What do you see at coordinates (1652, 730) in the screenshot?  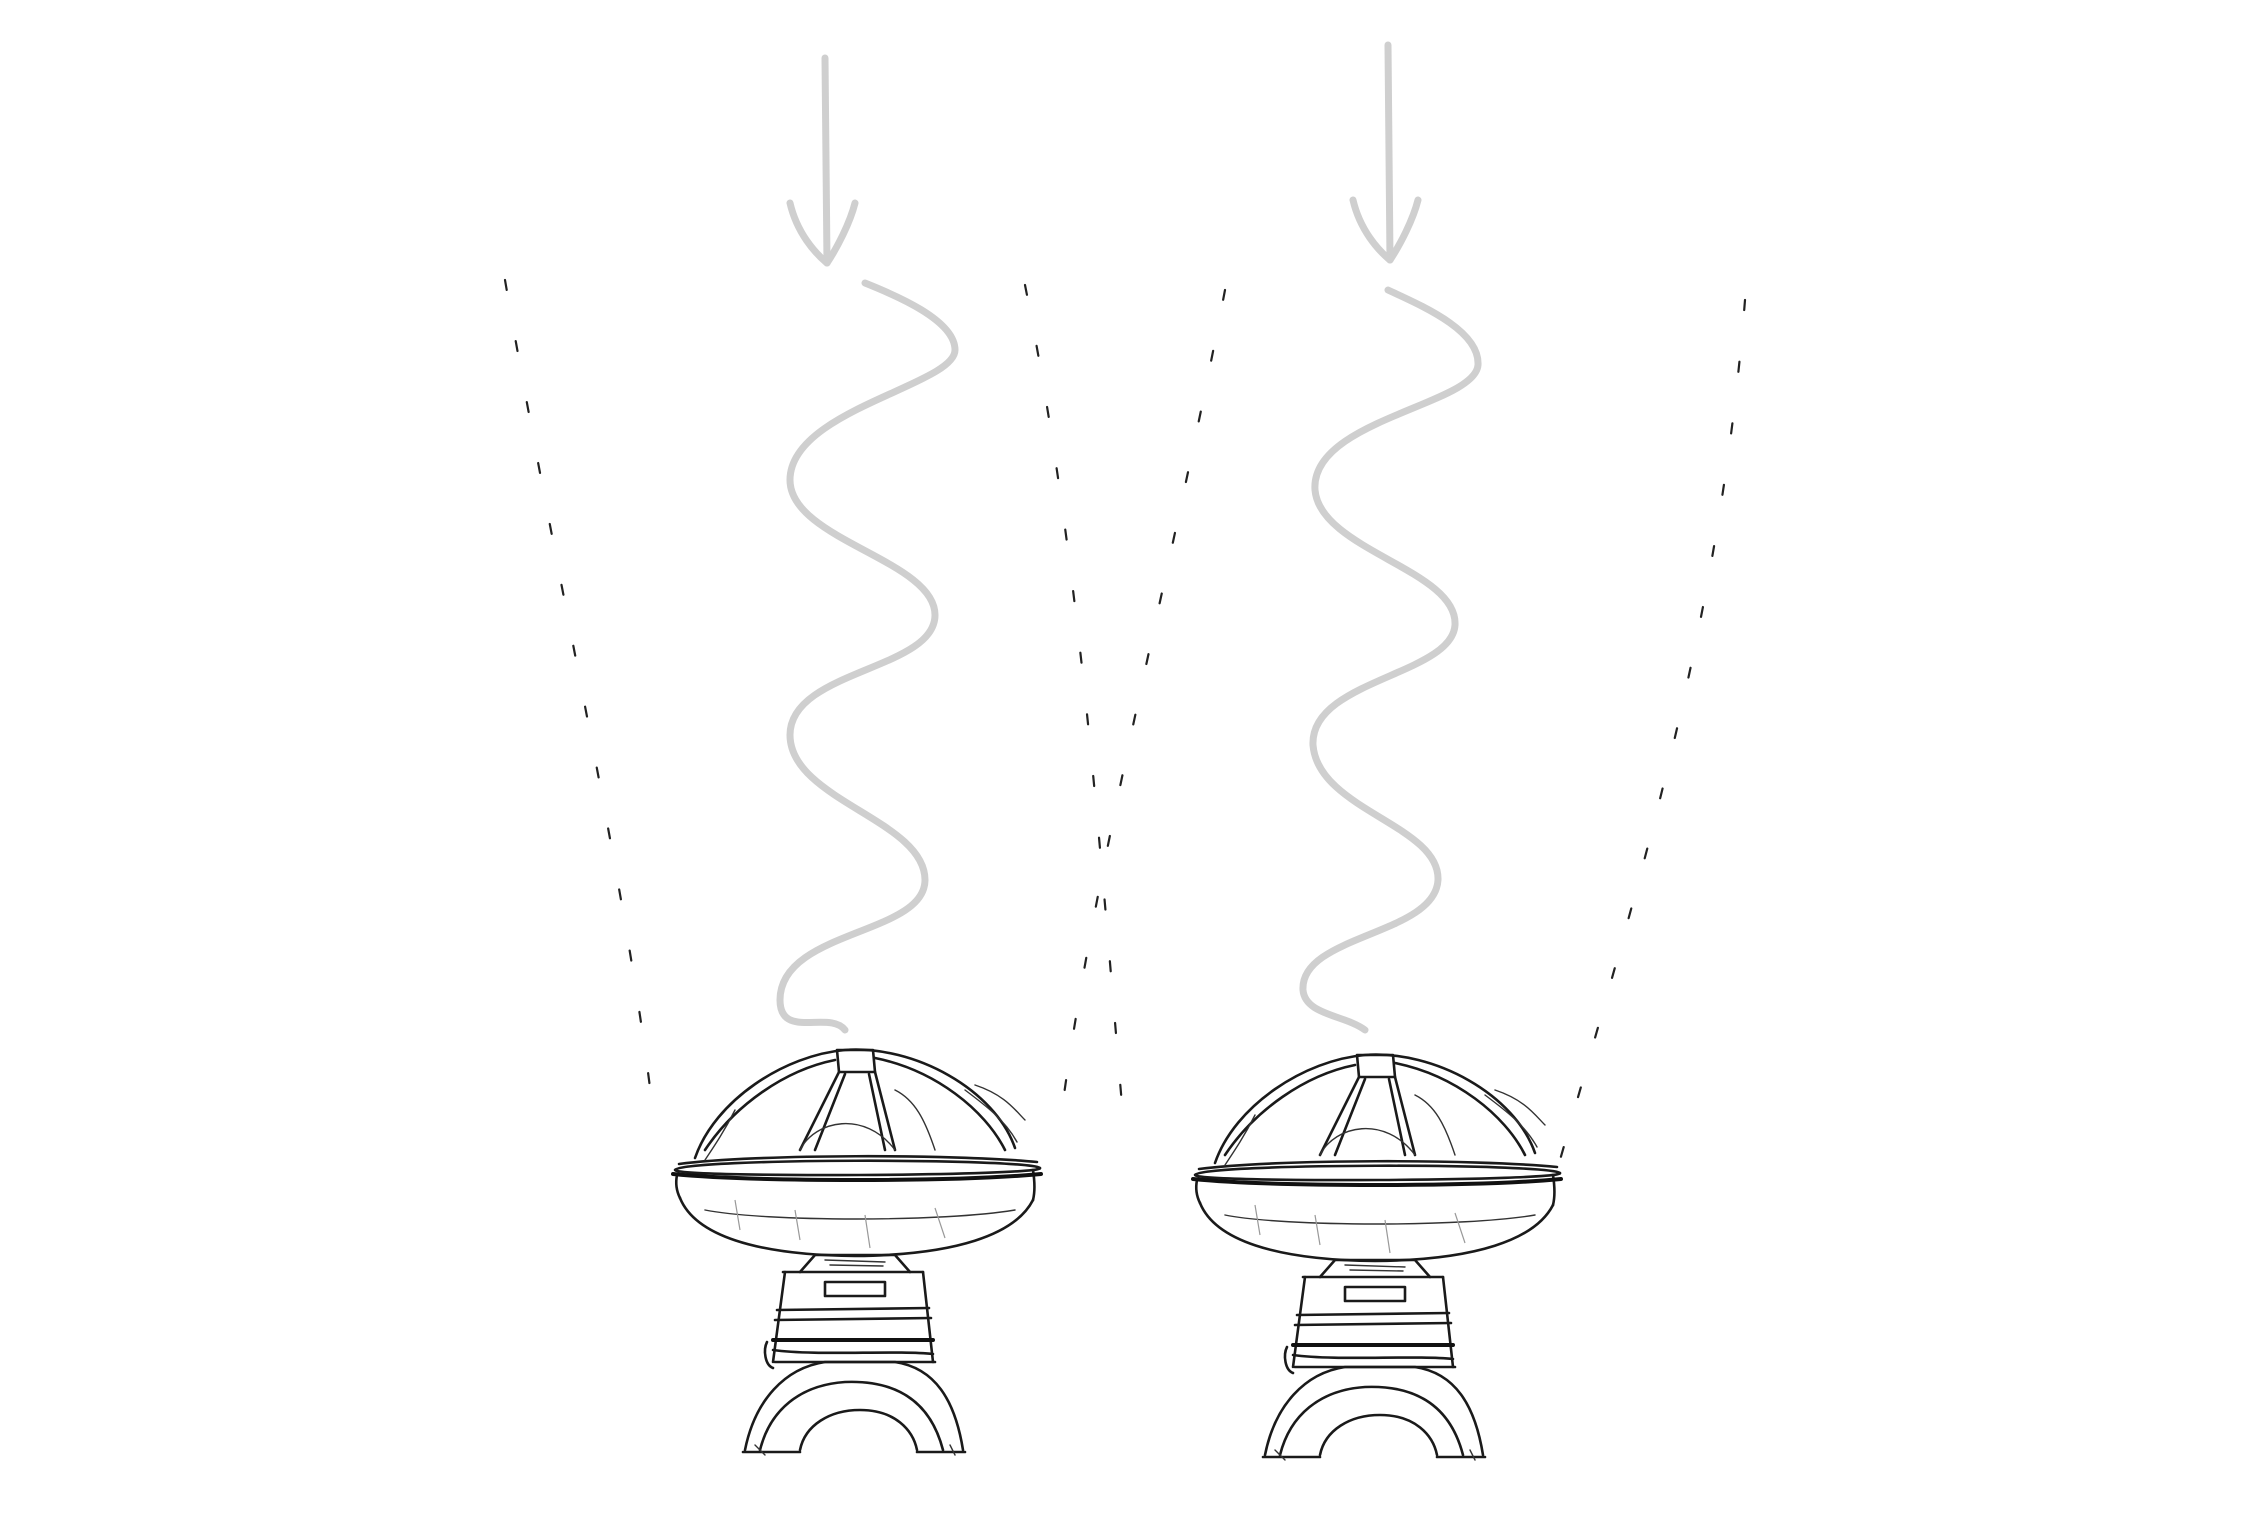 I see `beam-boundary-right-inner` at bounding box center [1652, 730].